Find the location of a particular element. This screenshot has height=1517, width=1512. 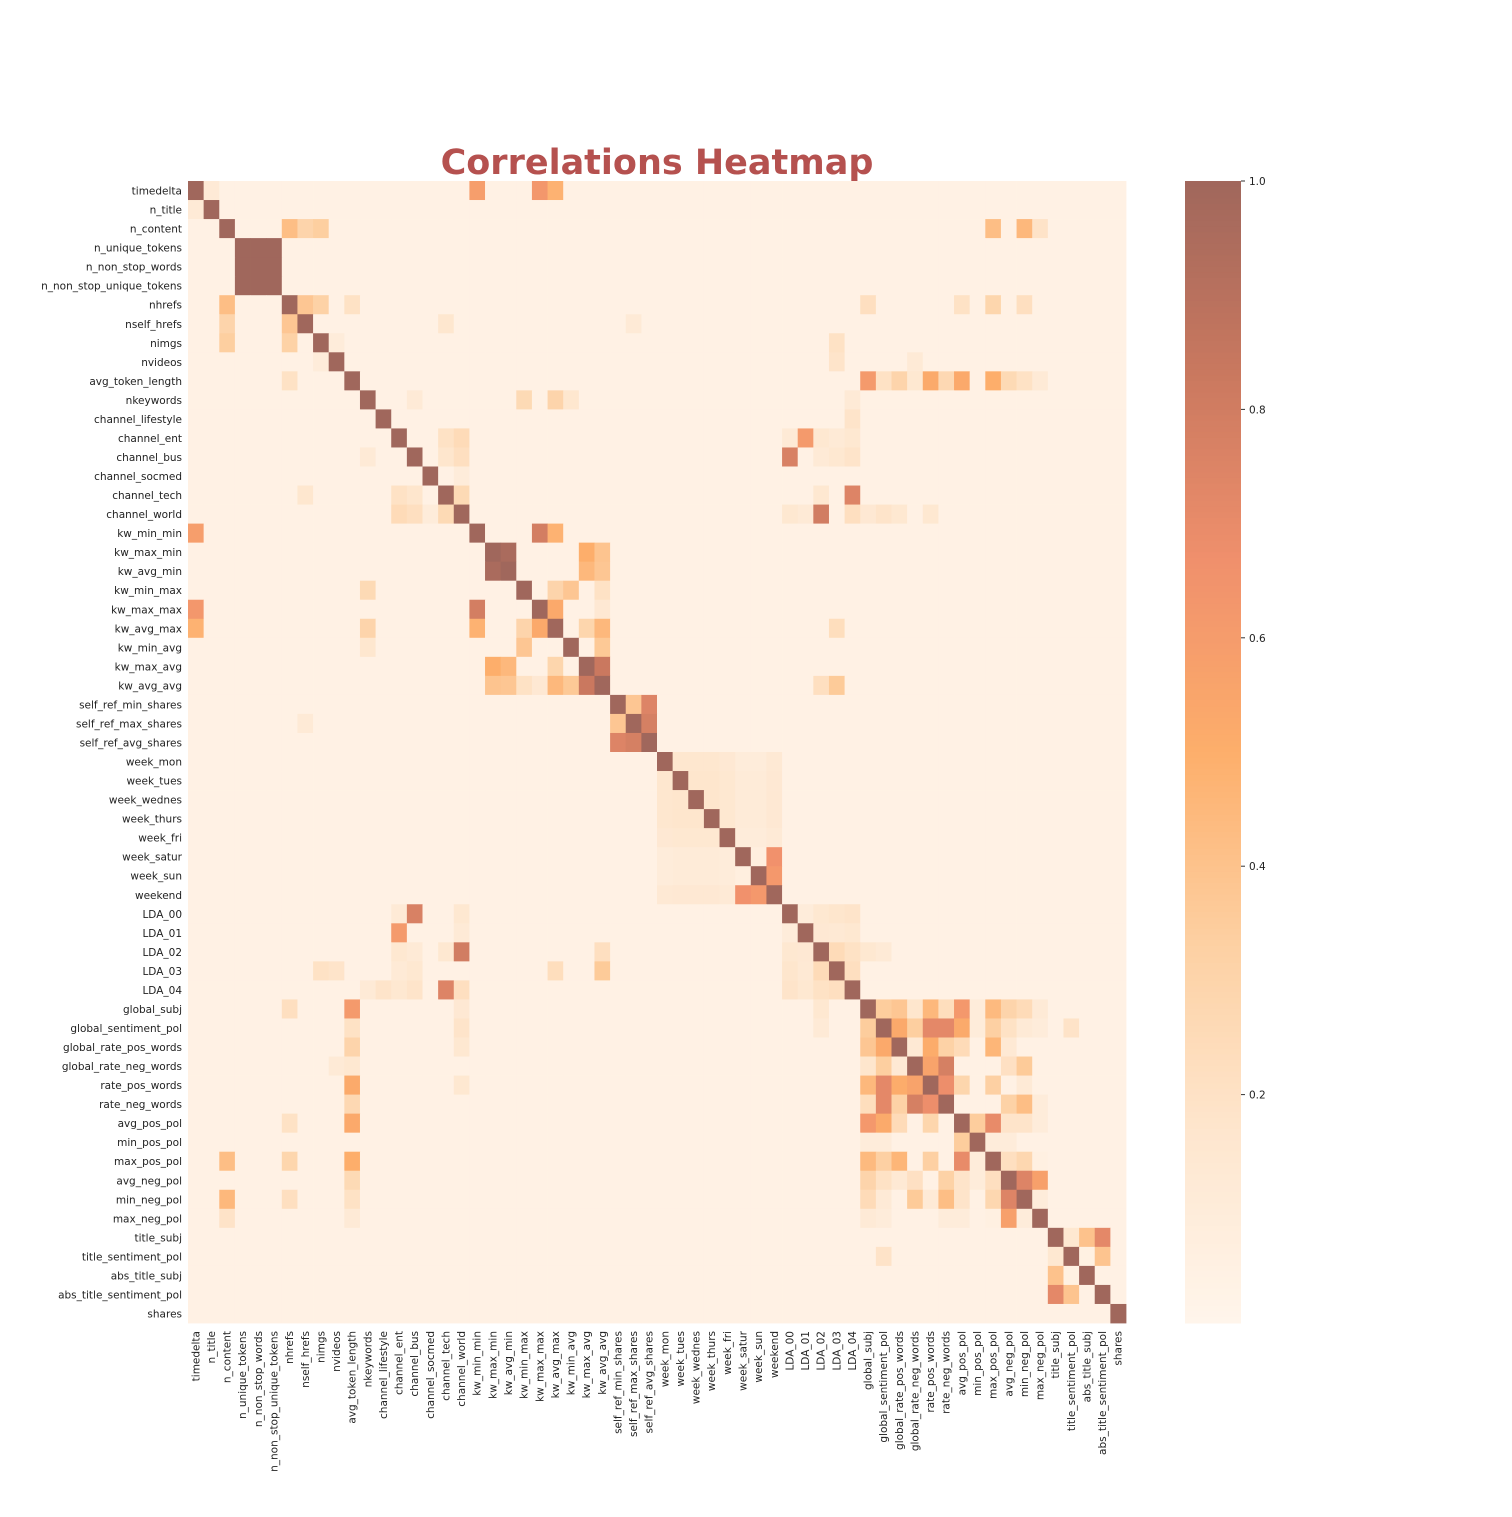

x-tick-label: rate_neg_words is located at coordinates (947, 1372).